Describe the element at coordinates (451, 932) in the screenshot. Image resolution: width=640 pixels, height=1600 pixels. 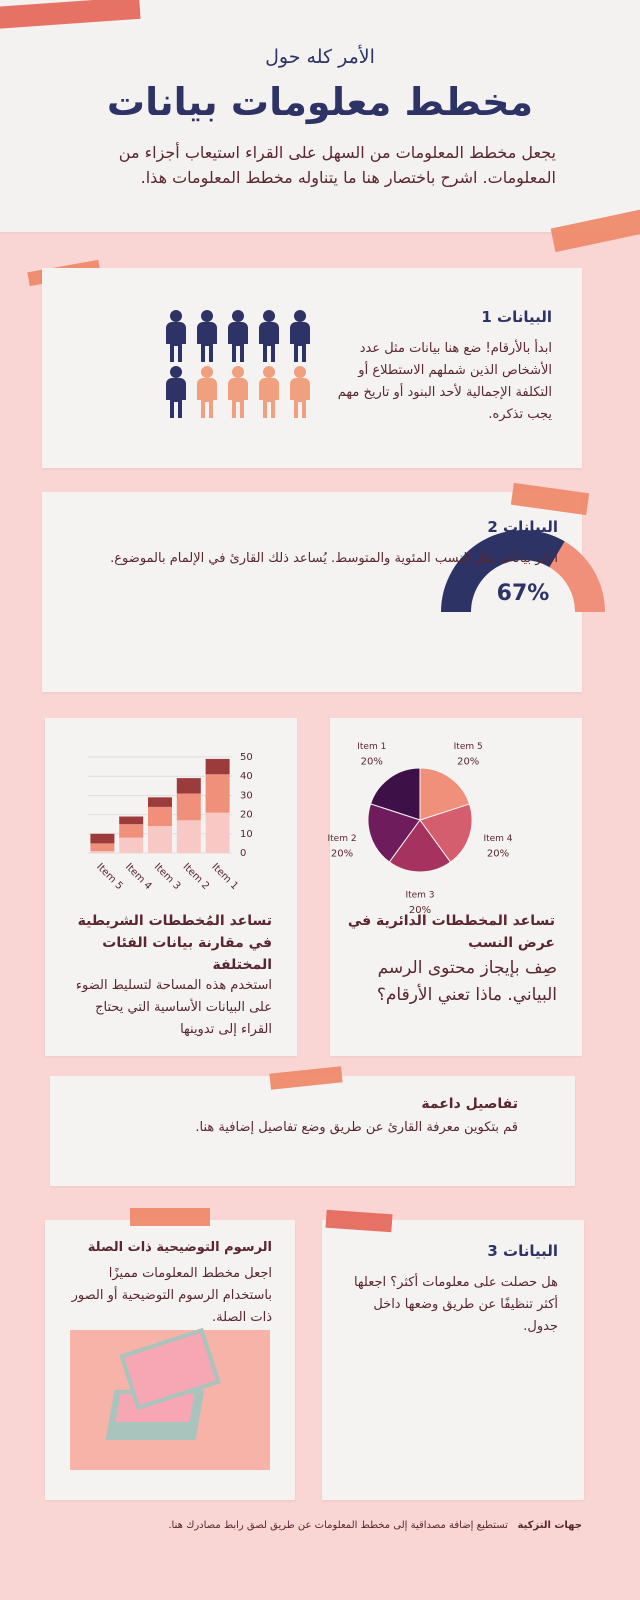
I see `chart-caption-title: تساعد المخططات الدائرية في عرض النسب` at that location.